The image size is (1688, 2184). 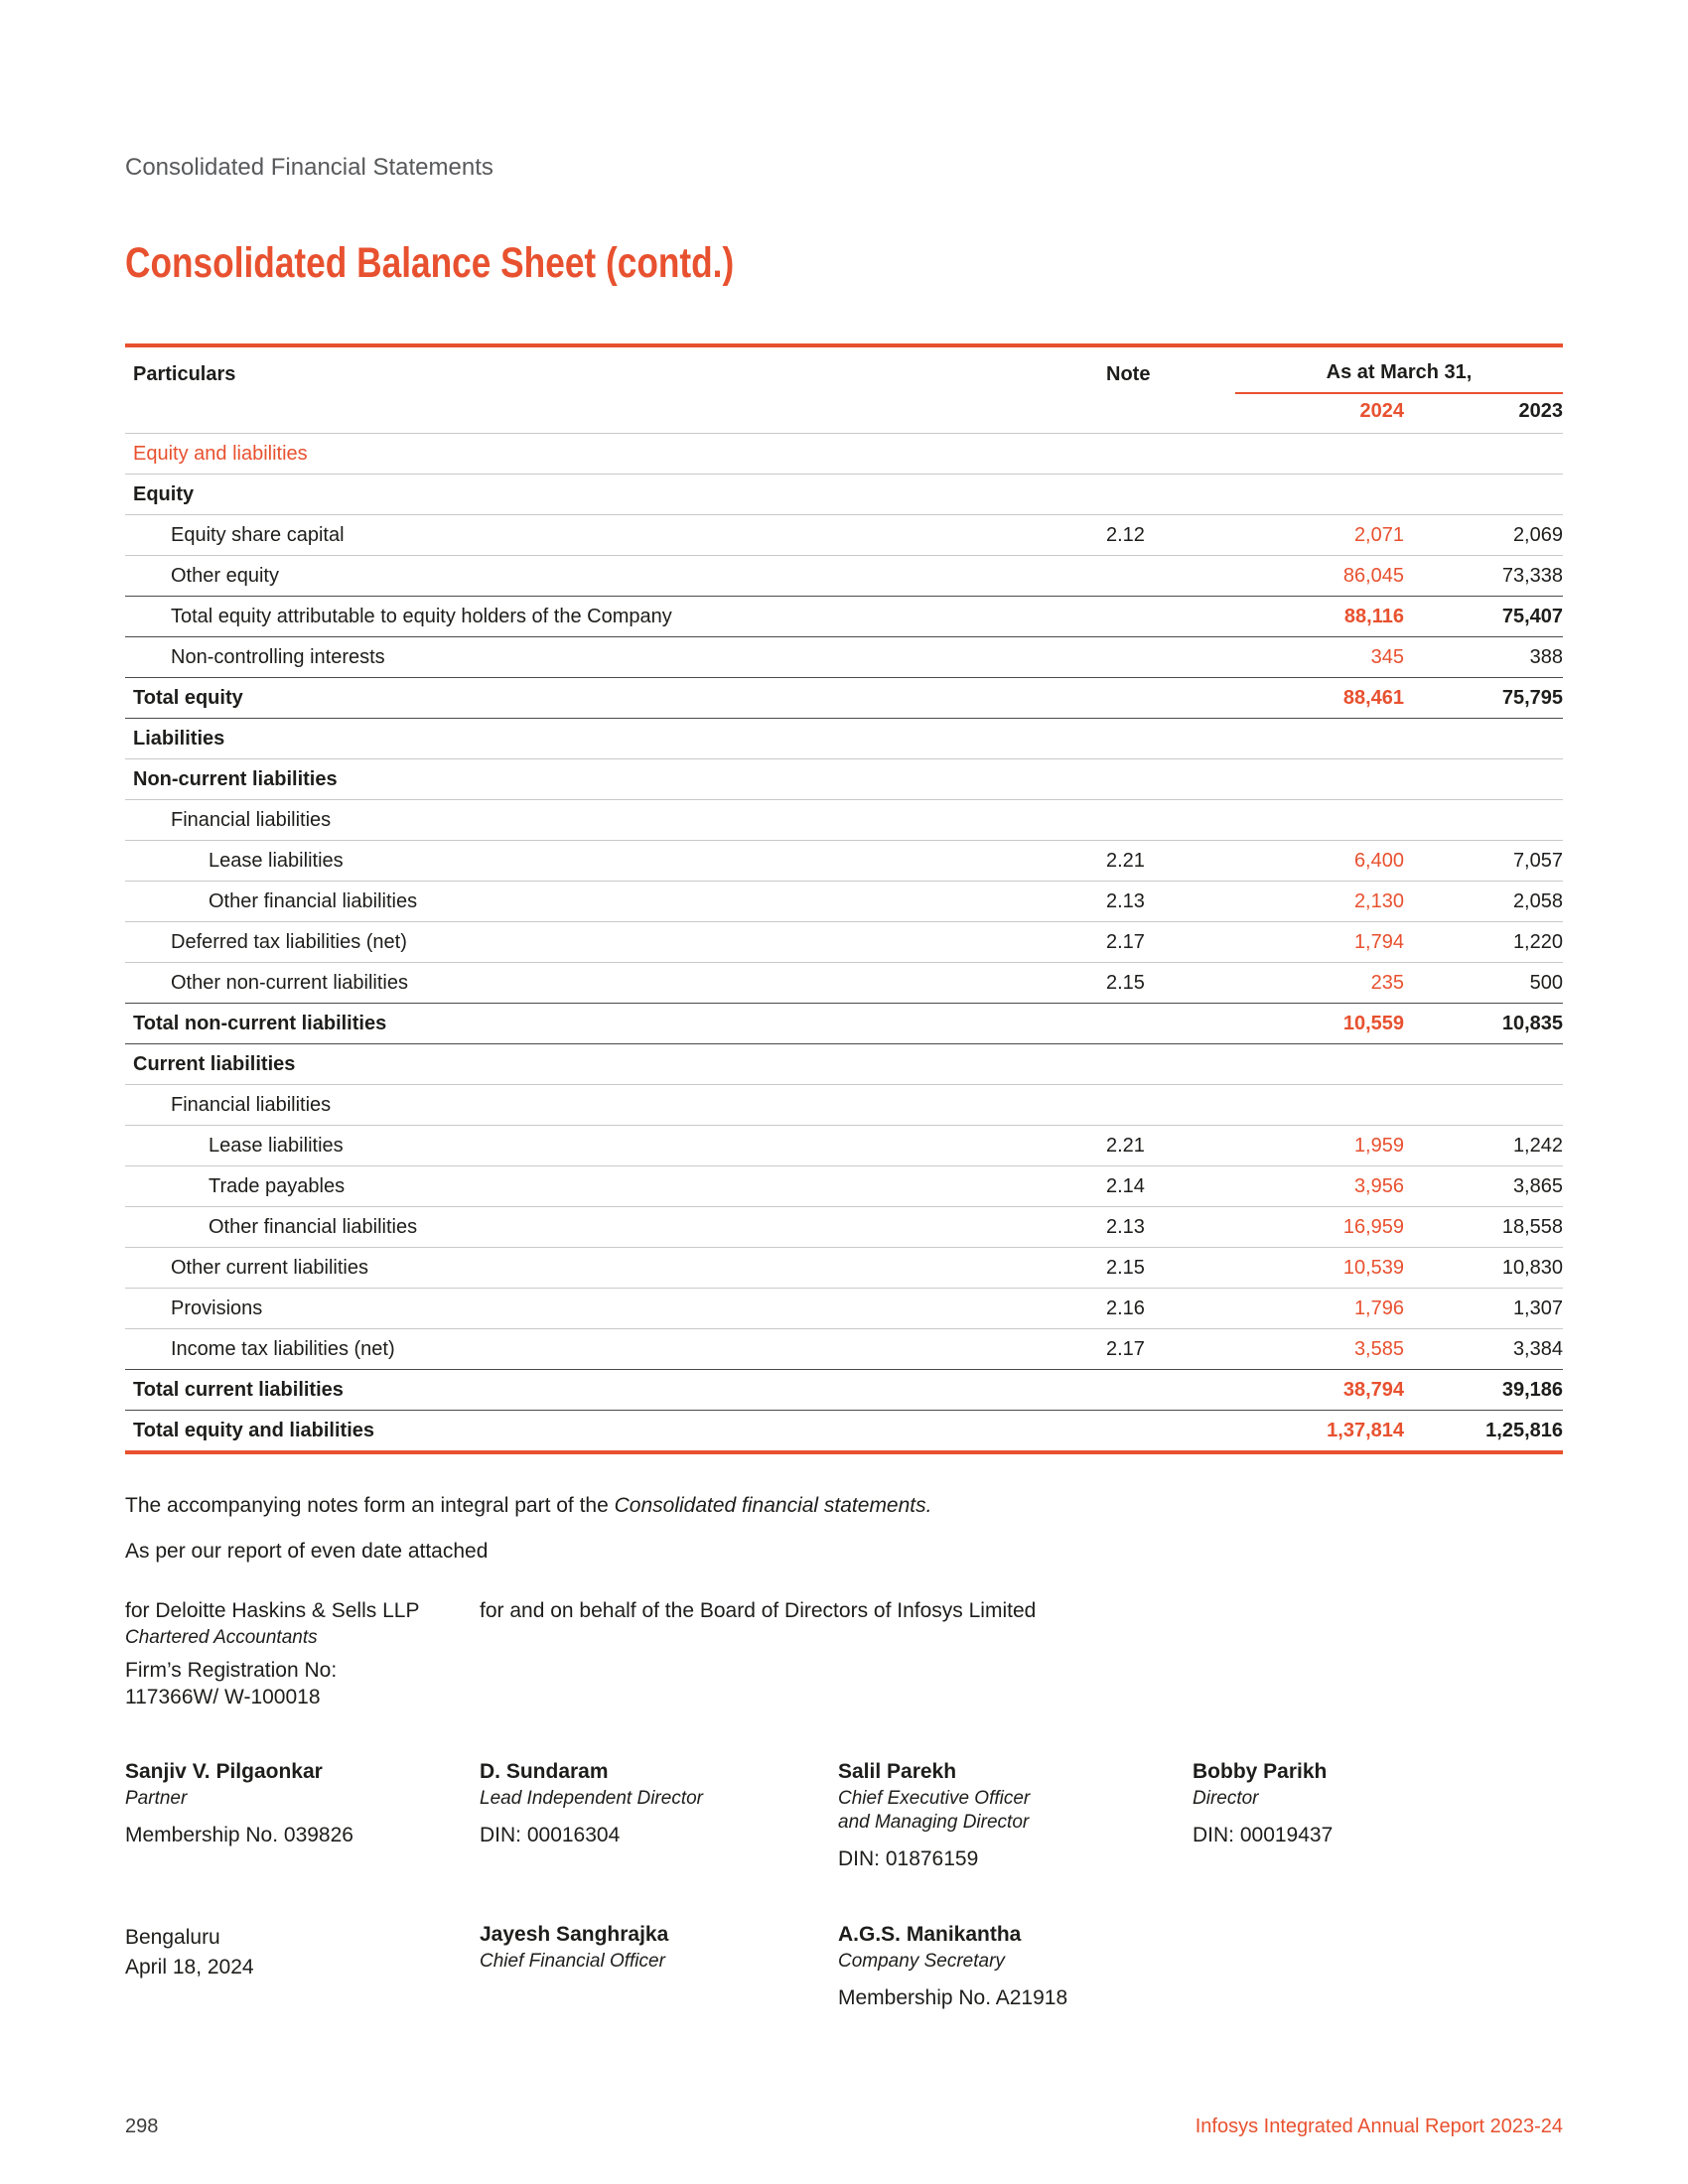 What do you see at coordinates (220, 453) in the screenshot?
I see `row-label: Equity and liabilities` at bounding box center [220, 453].